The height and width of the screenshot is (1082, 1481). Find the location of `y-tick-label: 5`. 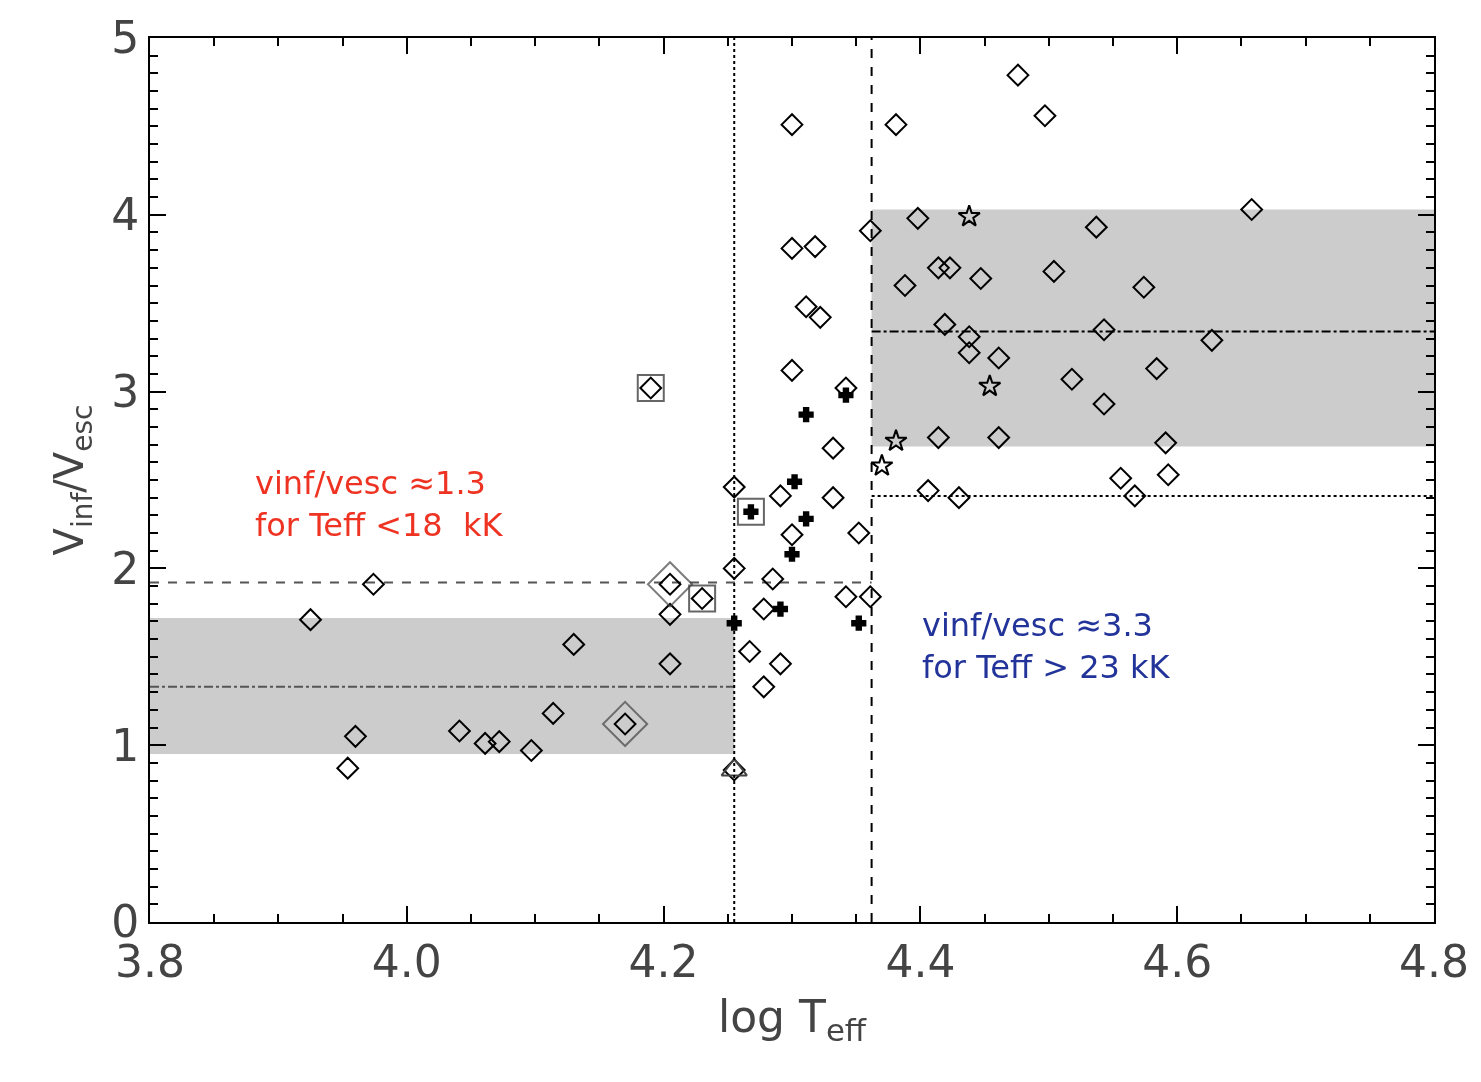

y-tick-label: 5 is located at coordinates (125, 38).